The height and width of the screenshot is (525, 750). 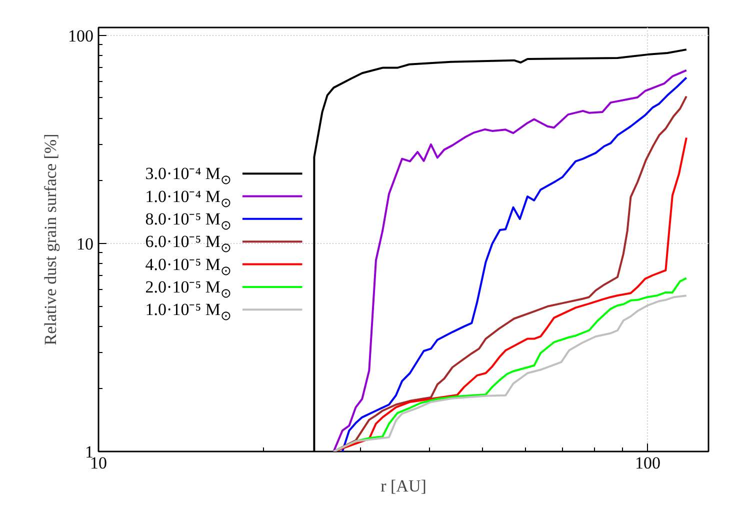 What do you see at coordinates (188, 220) in the screenshot?
I see `legend-label: 8.0·10⁻⁵ M⊙` at bounding box center [188, 220].